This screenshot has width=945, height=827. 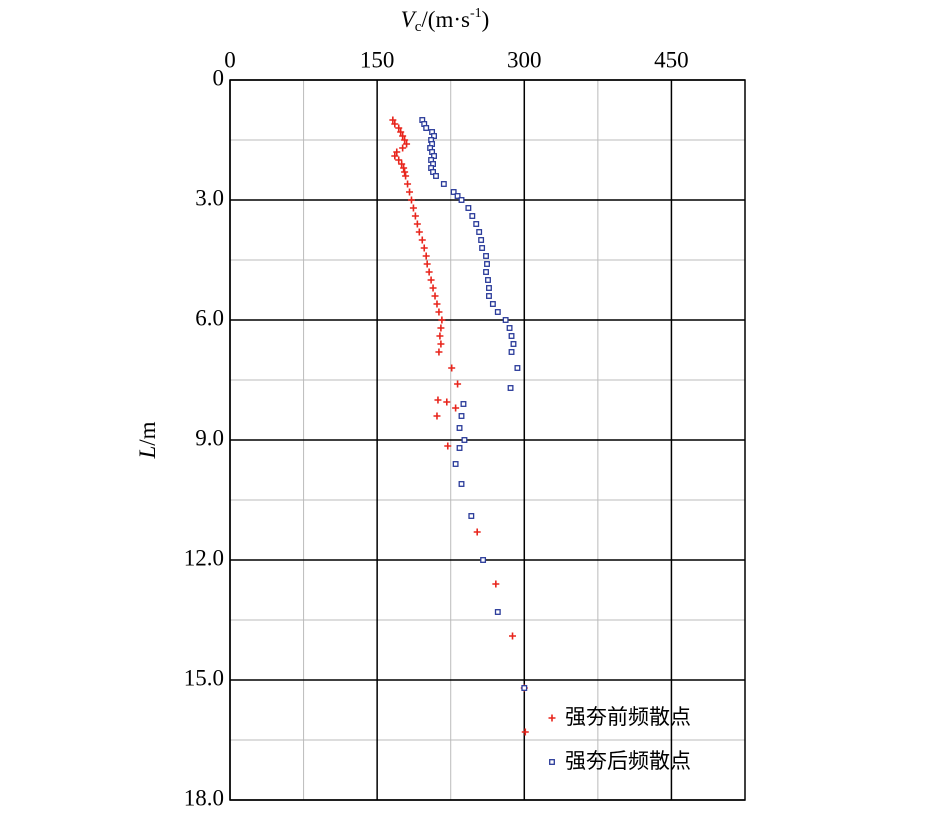 What do you see at coordinates (628, 717) in the screenshot?
I see `legend-label: 强夯前频散点` at bounding box center [628, 717].